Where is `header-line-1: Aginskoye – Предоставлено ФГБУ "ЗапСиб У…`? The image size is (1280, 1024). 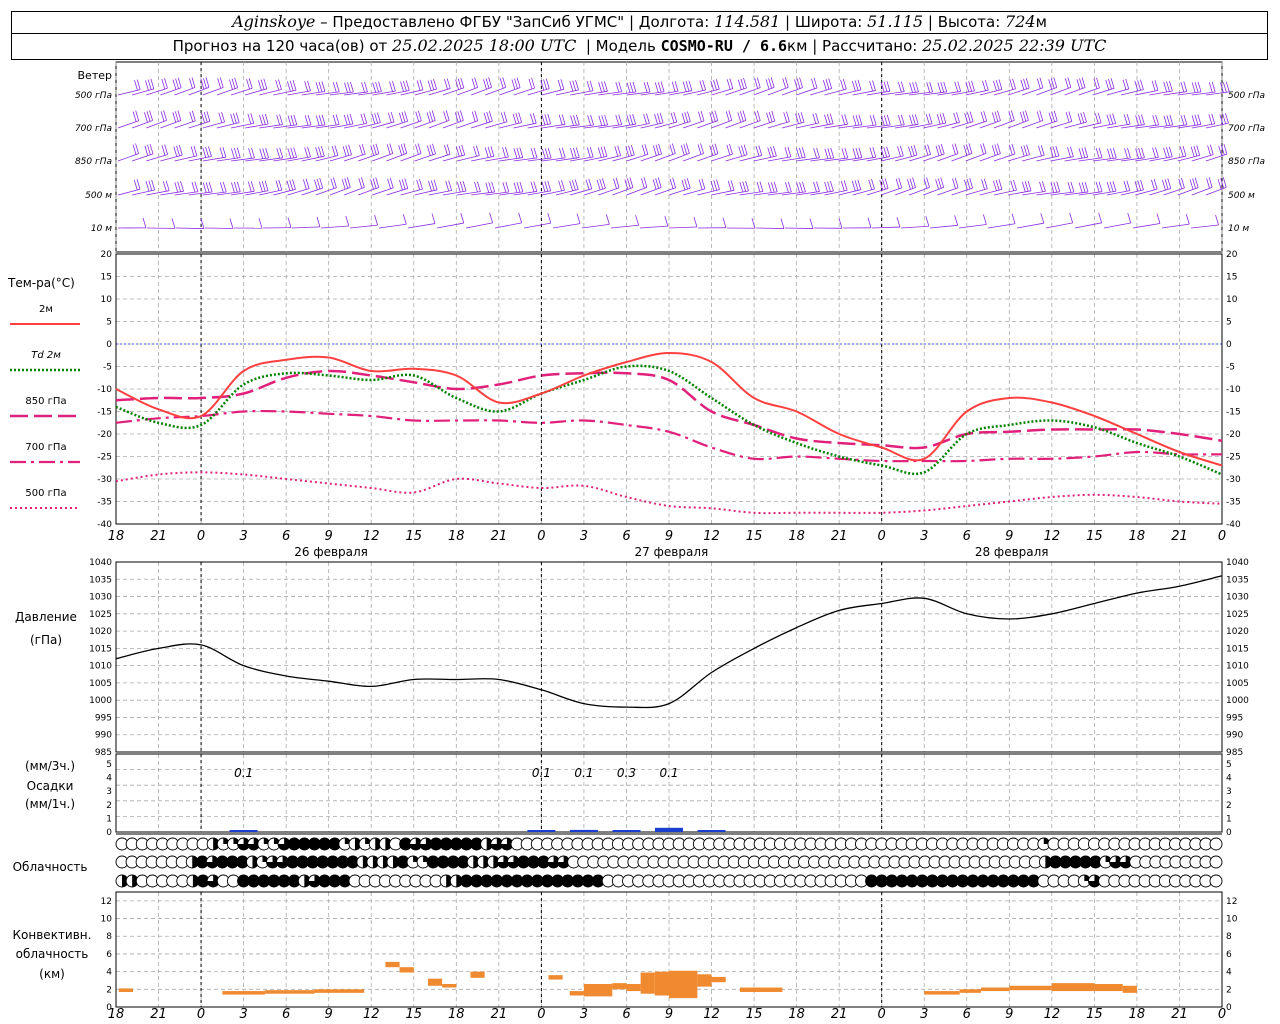
header-line-1: Aginskoye – Предоставлено ФГБУ "ЗапСиб У… is located at coordinates (639, 22).